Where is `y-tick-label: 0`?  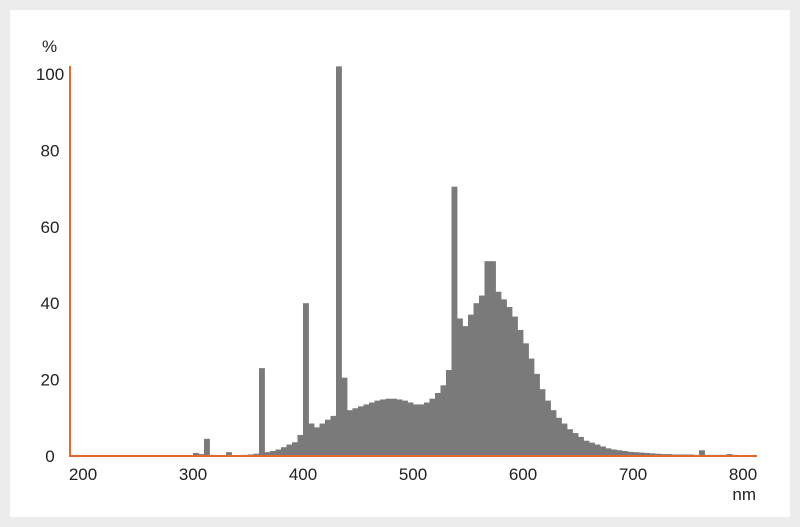
y-tick-label: 0 is located at coordinates (49, 456).